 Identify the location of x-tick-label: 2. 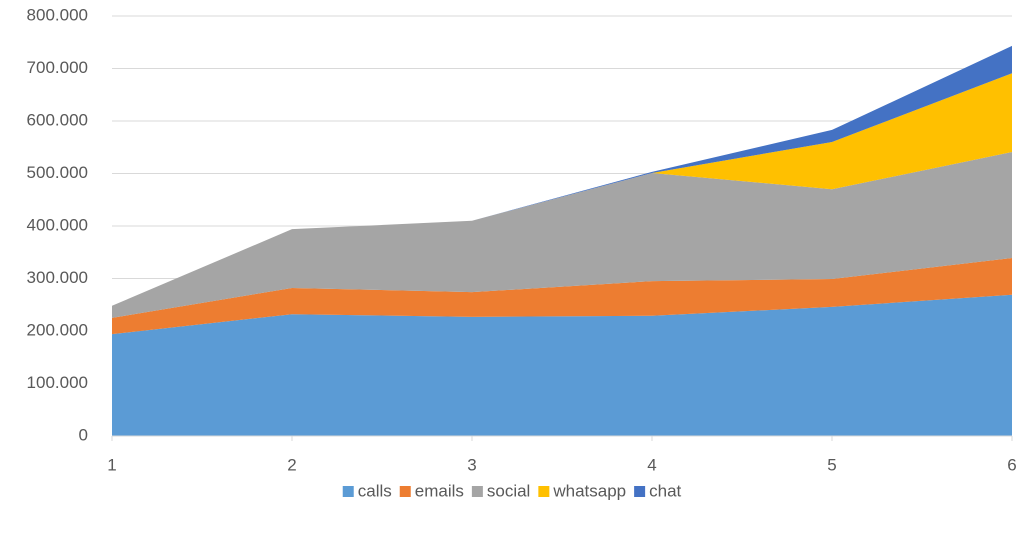
(291, 464).